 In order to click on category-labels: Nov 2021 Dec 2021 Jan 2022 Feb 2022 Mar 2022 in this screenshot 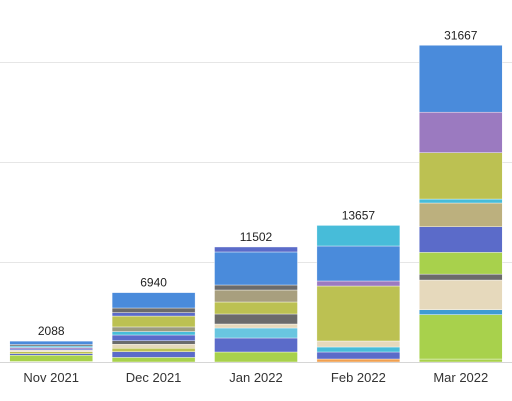, I will do `click(255, 377)`.